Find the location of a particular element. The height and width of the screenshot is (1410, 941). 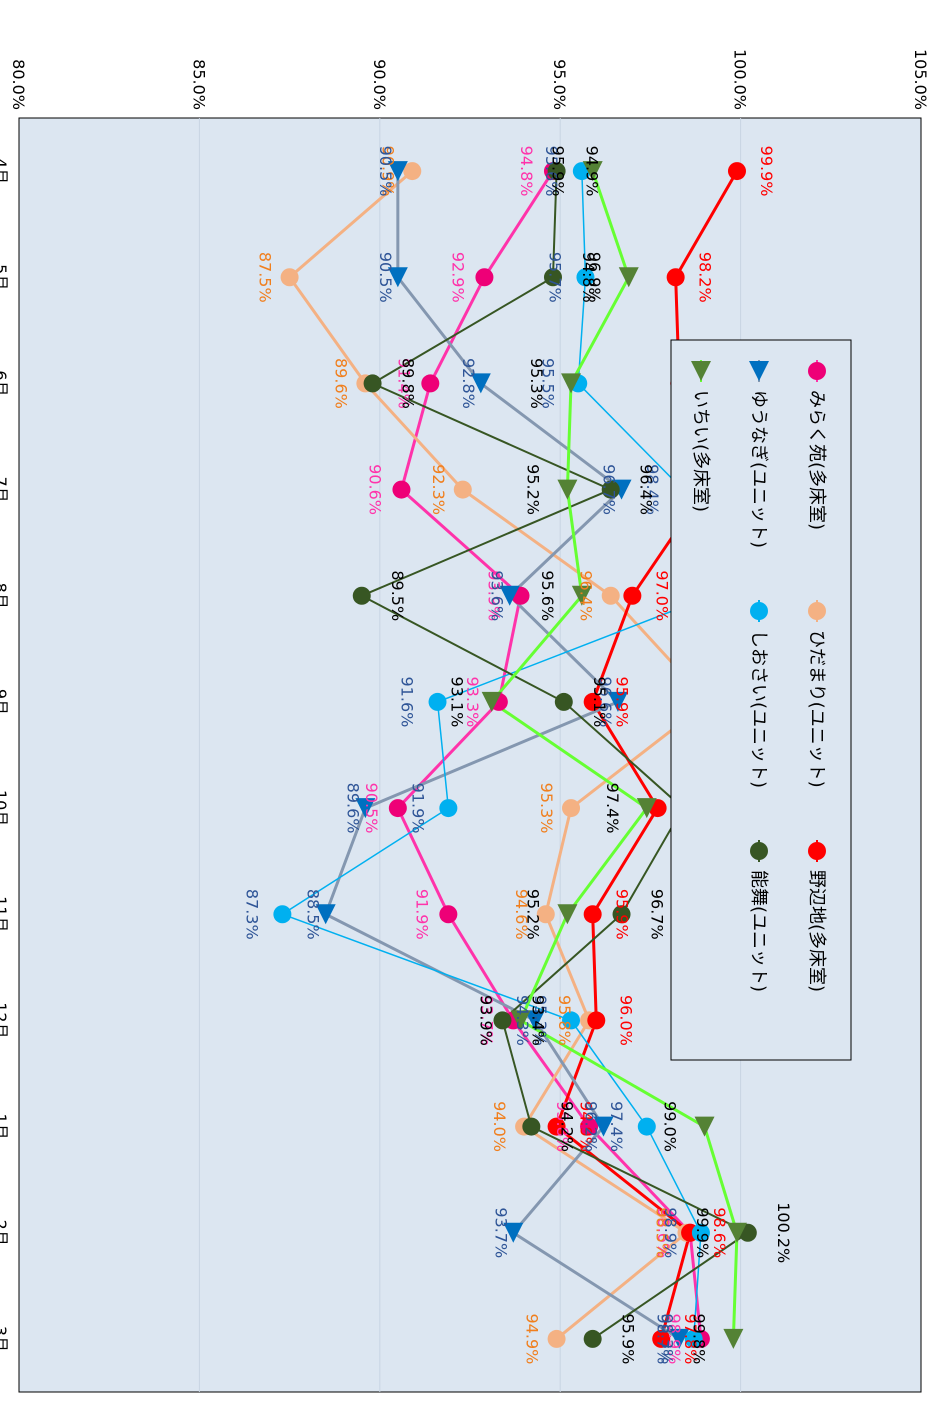

data-label: 94.9% is located at coordinates (532, 1339).